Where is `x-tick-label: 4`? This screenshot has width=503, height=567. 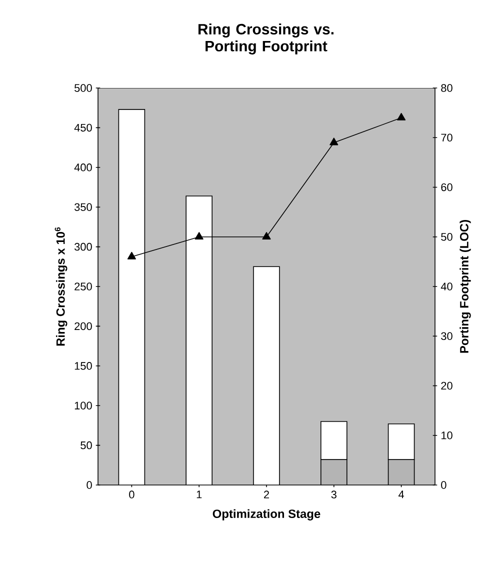
x-tick-label: 4 is located at coordinates (401, 494).